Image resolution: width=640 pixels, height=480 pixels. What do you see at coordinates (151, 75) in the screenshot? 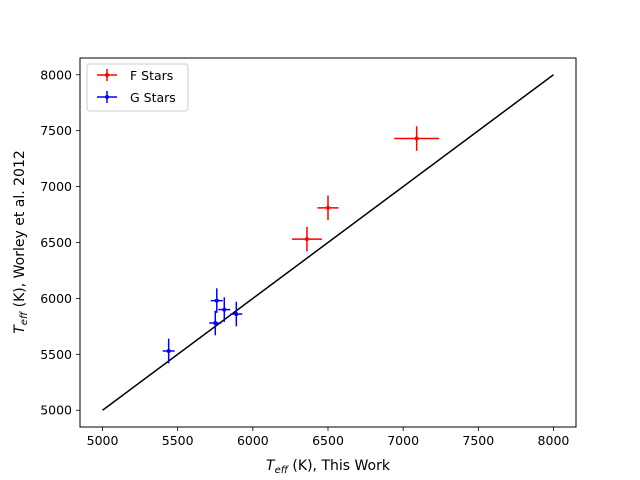
I see `legend-label-f-stars: F Stars` at bounding box center [151, 75].